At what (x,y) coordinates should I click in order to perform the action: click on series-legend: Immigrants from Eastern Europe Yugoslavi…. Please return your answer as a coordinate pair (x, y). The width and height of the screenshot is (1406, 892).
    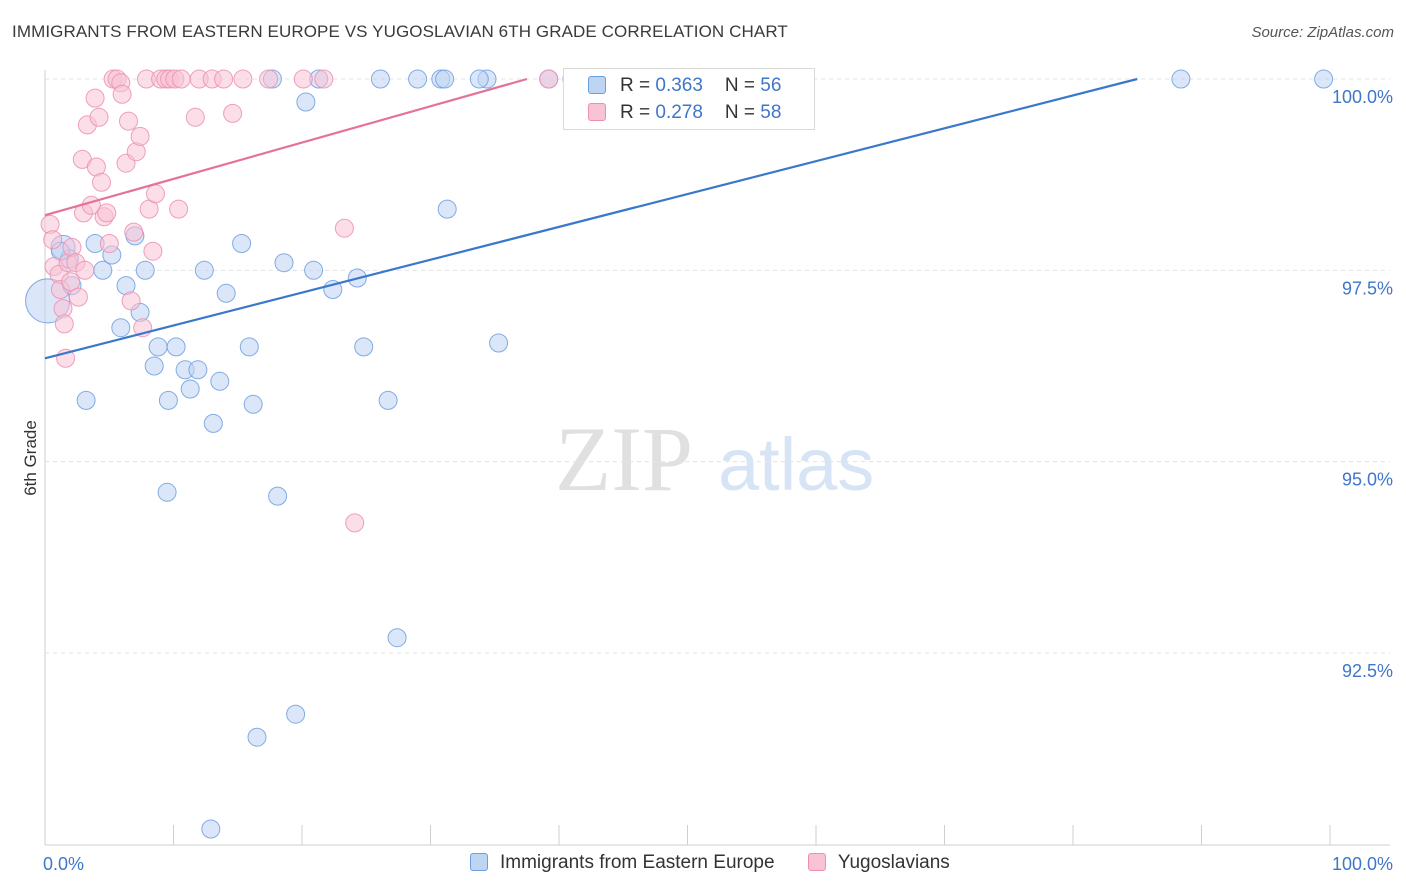
    Looking at the image, I should click on (724, 863).